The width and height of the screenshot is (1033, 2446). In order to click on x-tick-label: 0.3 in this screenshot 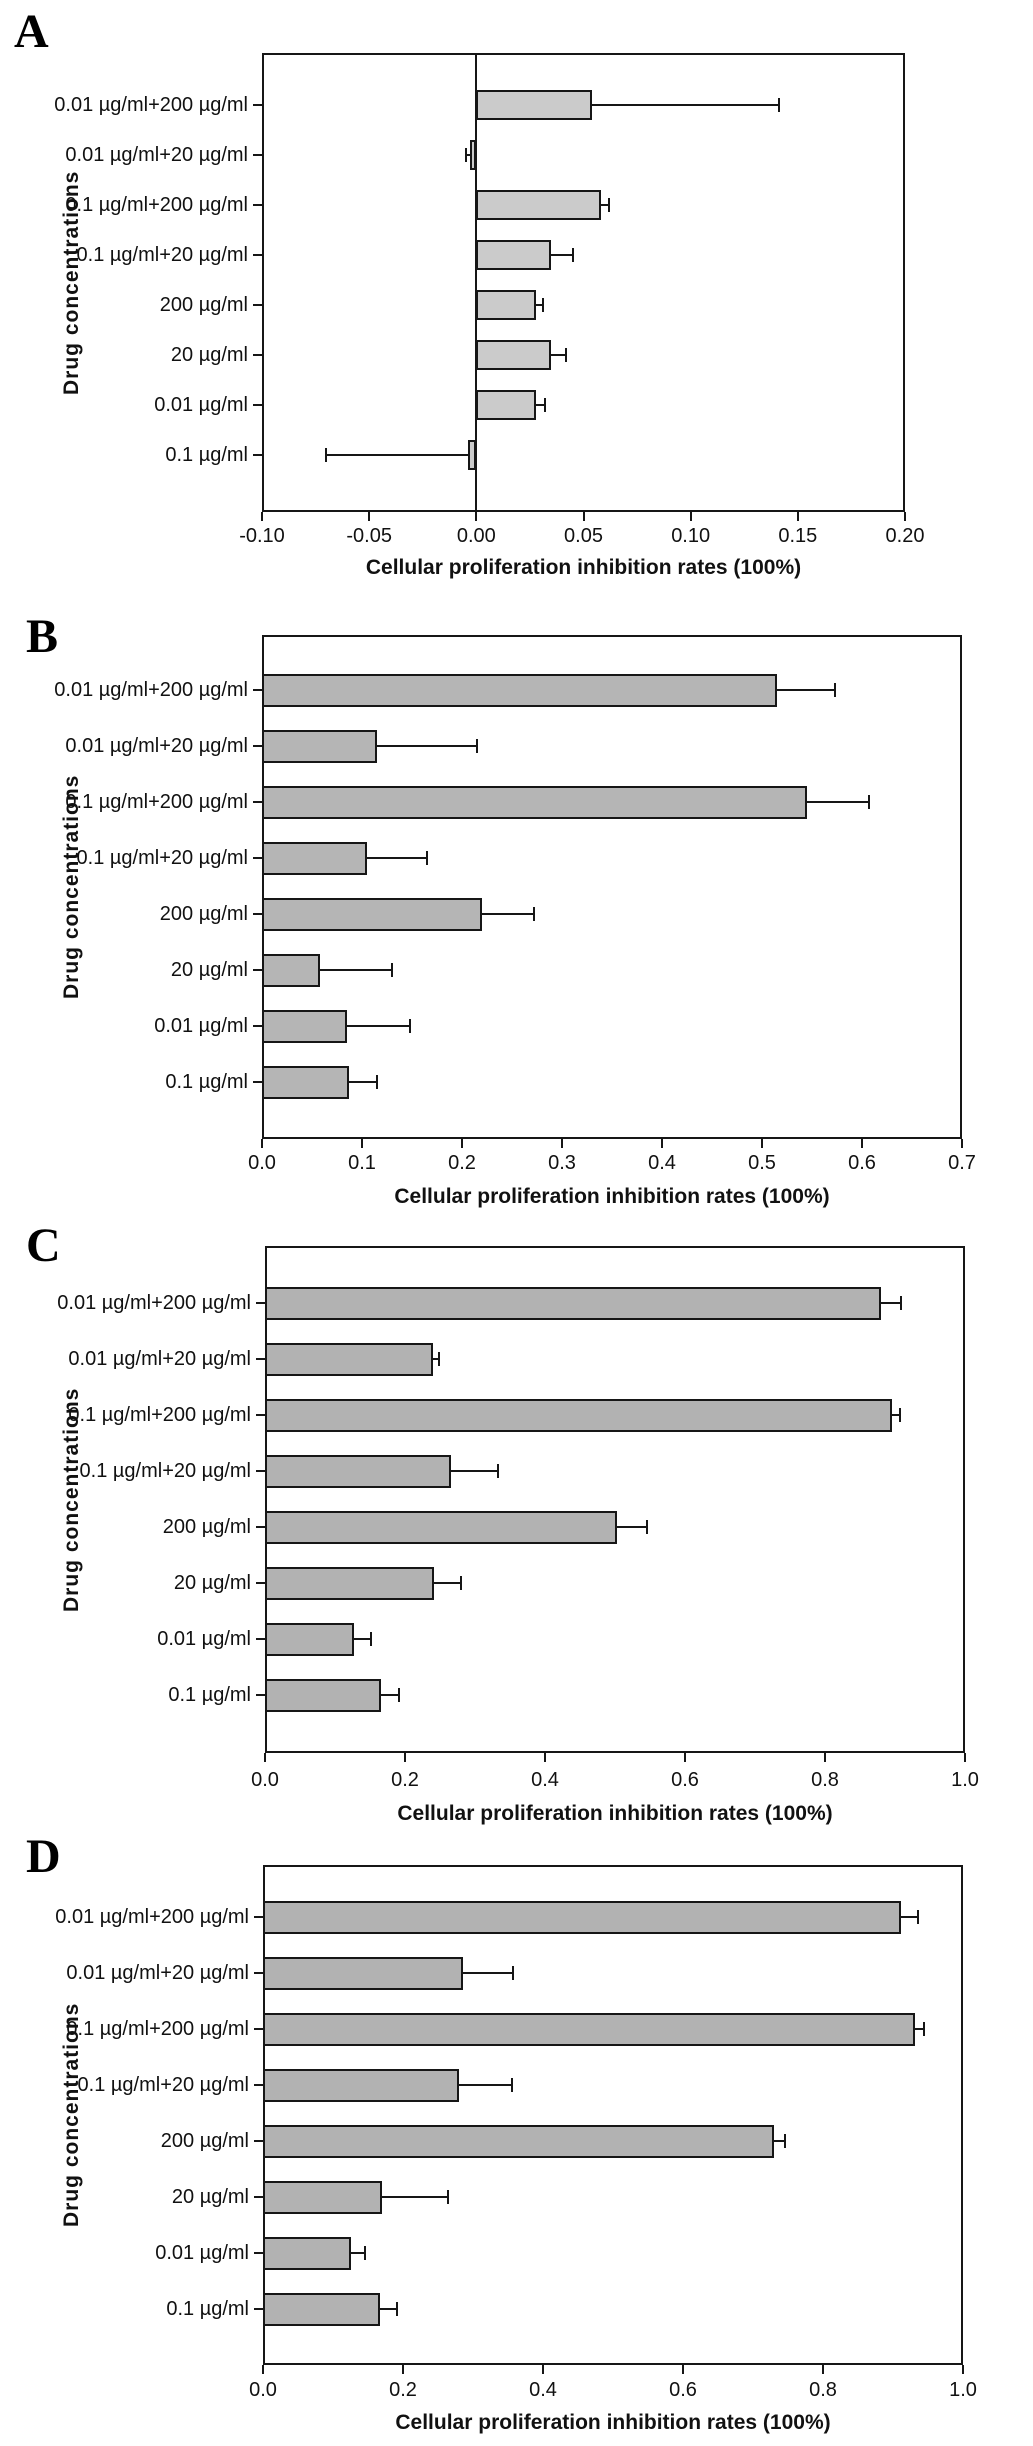, I will do `click(562, 1163)`.